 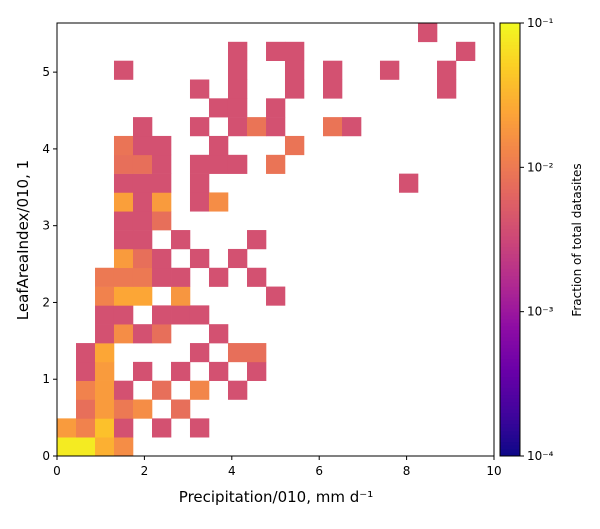 What do you see at coordinates (57, 471) in the screenshot?
I see `x-tick-label: 0` at bounding box center [57, 471].